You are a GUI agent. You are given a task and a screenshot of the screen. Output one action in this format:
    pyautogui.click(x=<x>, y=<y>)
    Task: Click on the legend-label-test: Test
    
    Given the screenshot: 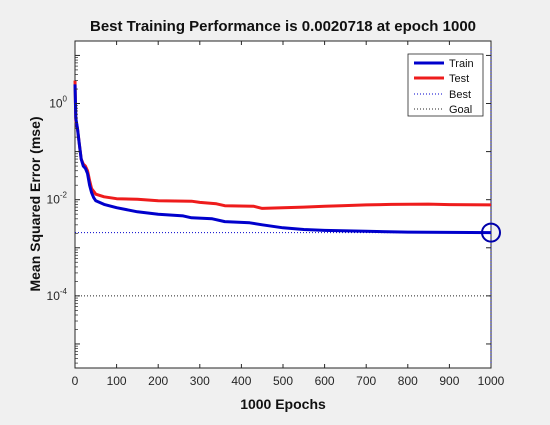 What is the action you would take?
    pyautogui.click(x=459, y=79)
    